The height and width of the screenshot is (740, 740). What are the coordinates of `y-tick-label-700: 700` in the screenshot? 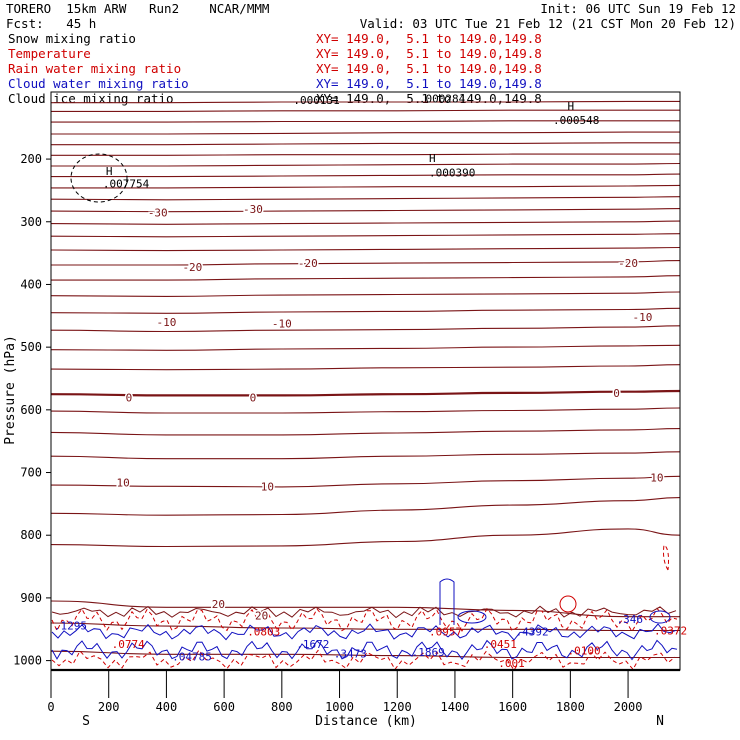 It's located at (31, 473).